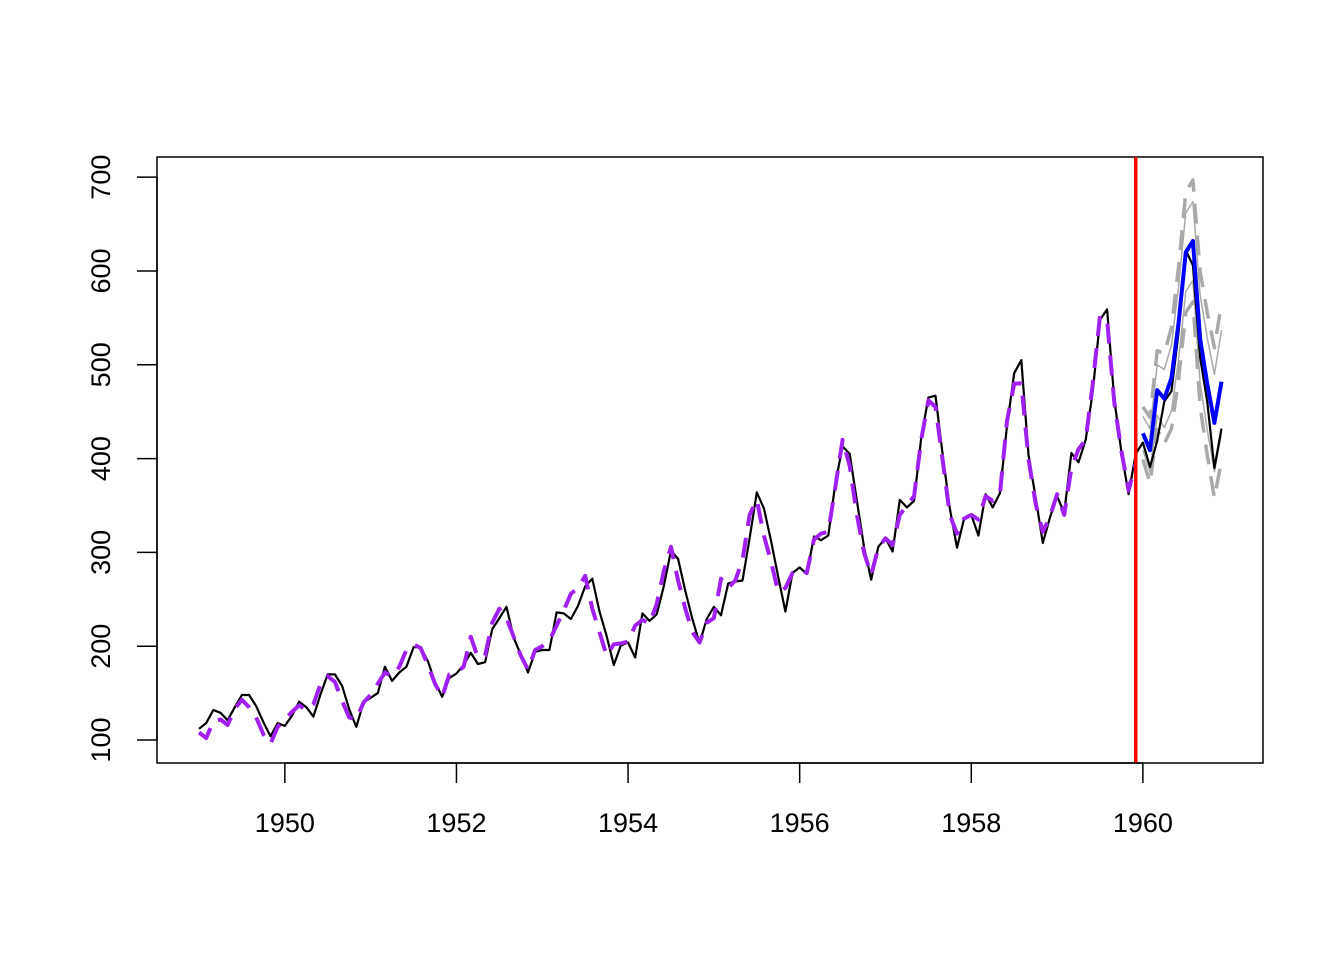 This screenshot has width=1344, height=960. Describe the element at coordinates (456, 823) in the screenshot. I see `x-tick-label: 1952` at that location.